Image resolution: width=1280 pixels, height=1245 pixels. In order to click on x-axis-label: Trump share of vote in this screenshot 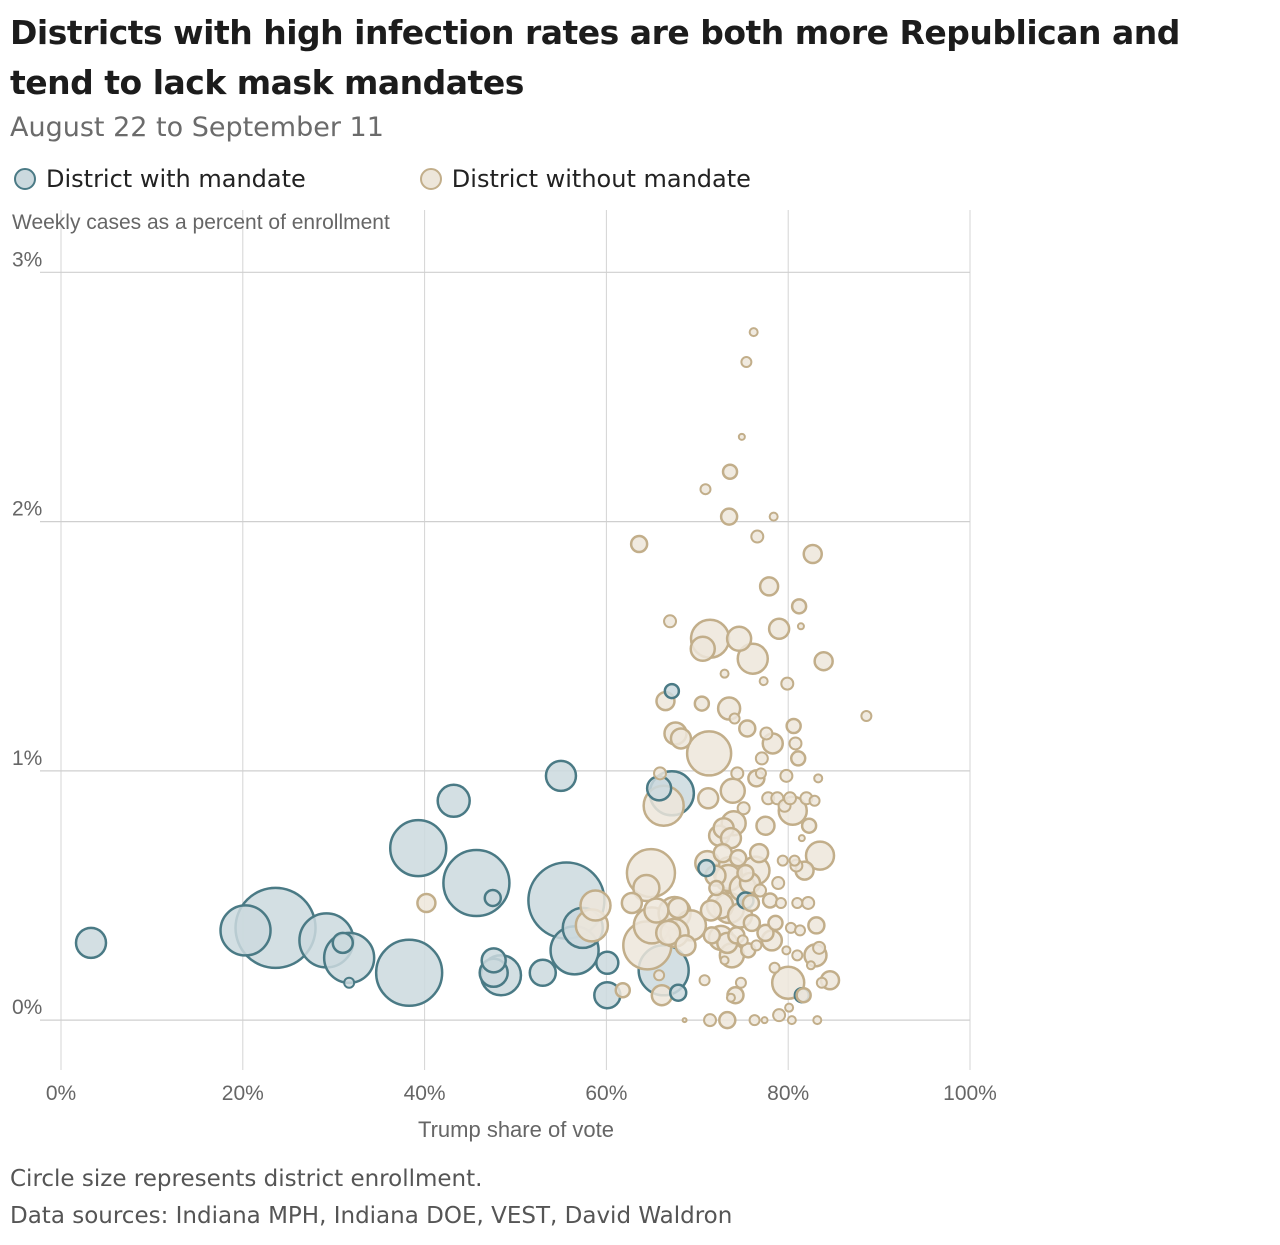, I will do `click(516, 1129)`.